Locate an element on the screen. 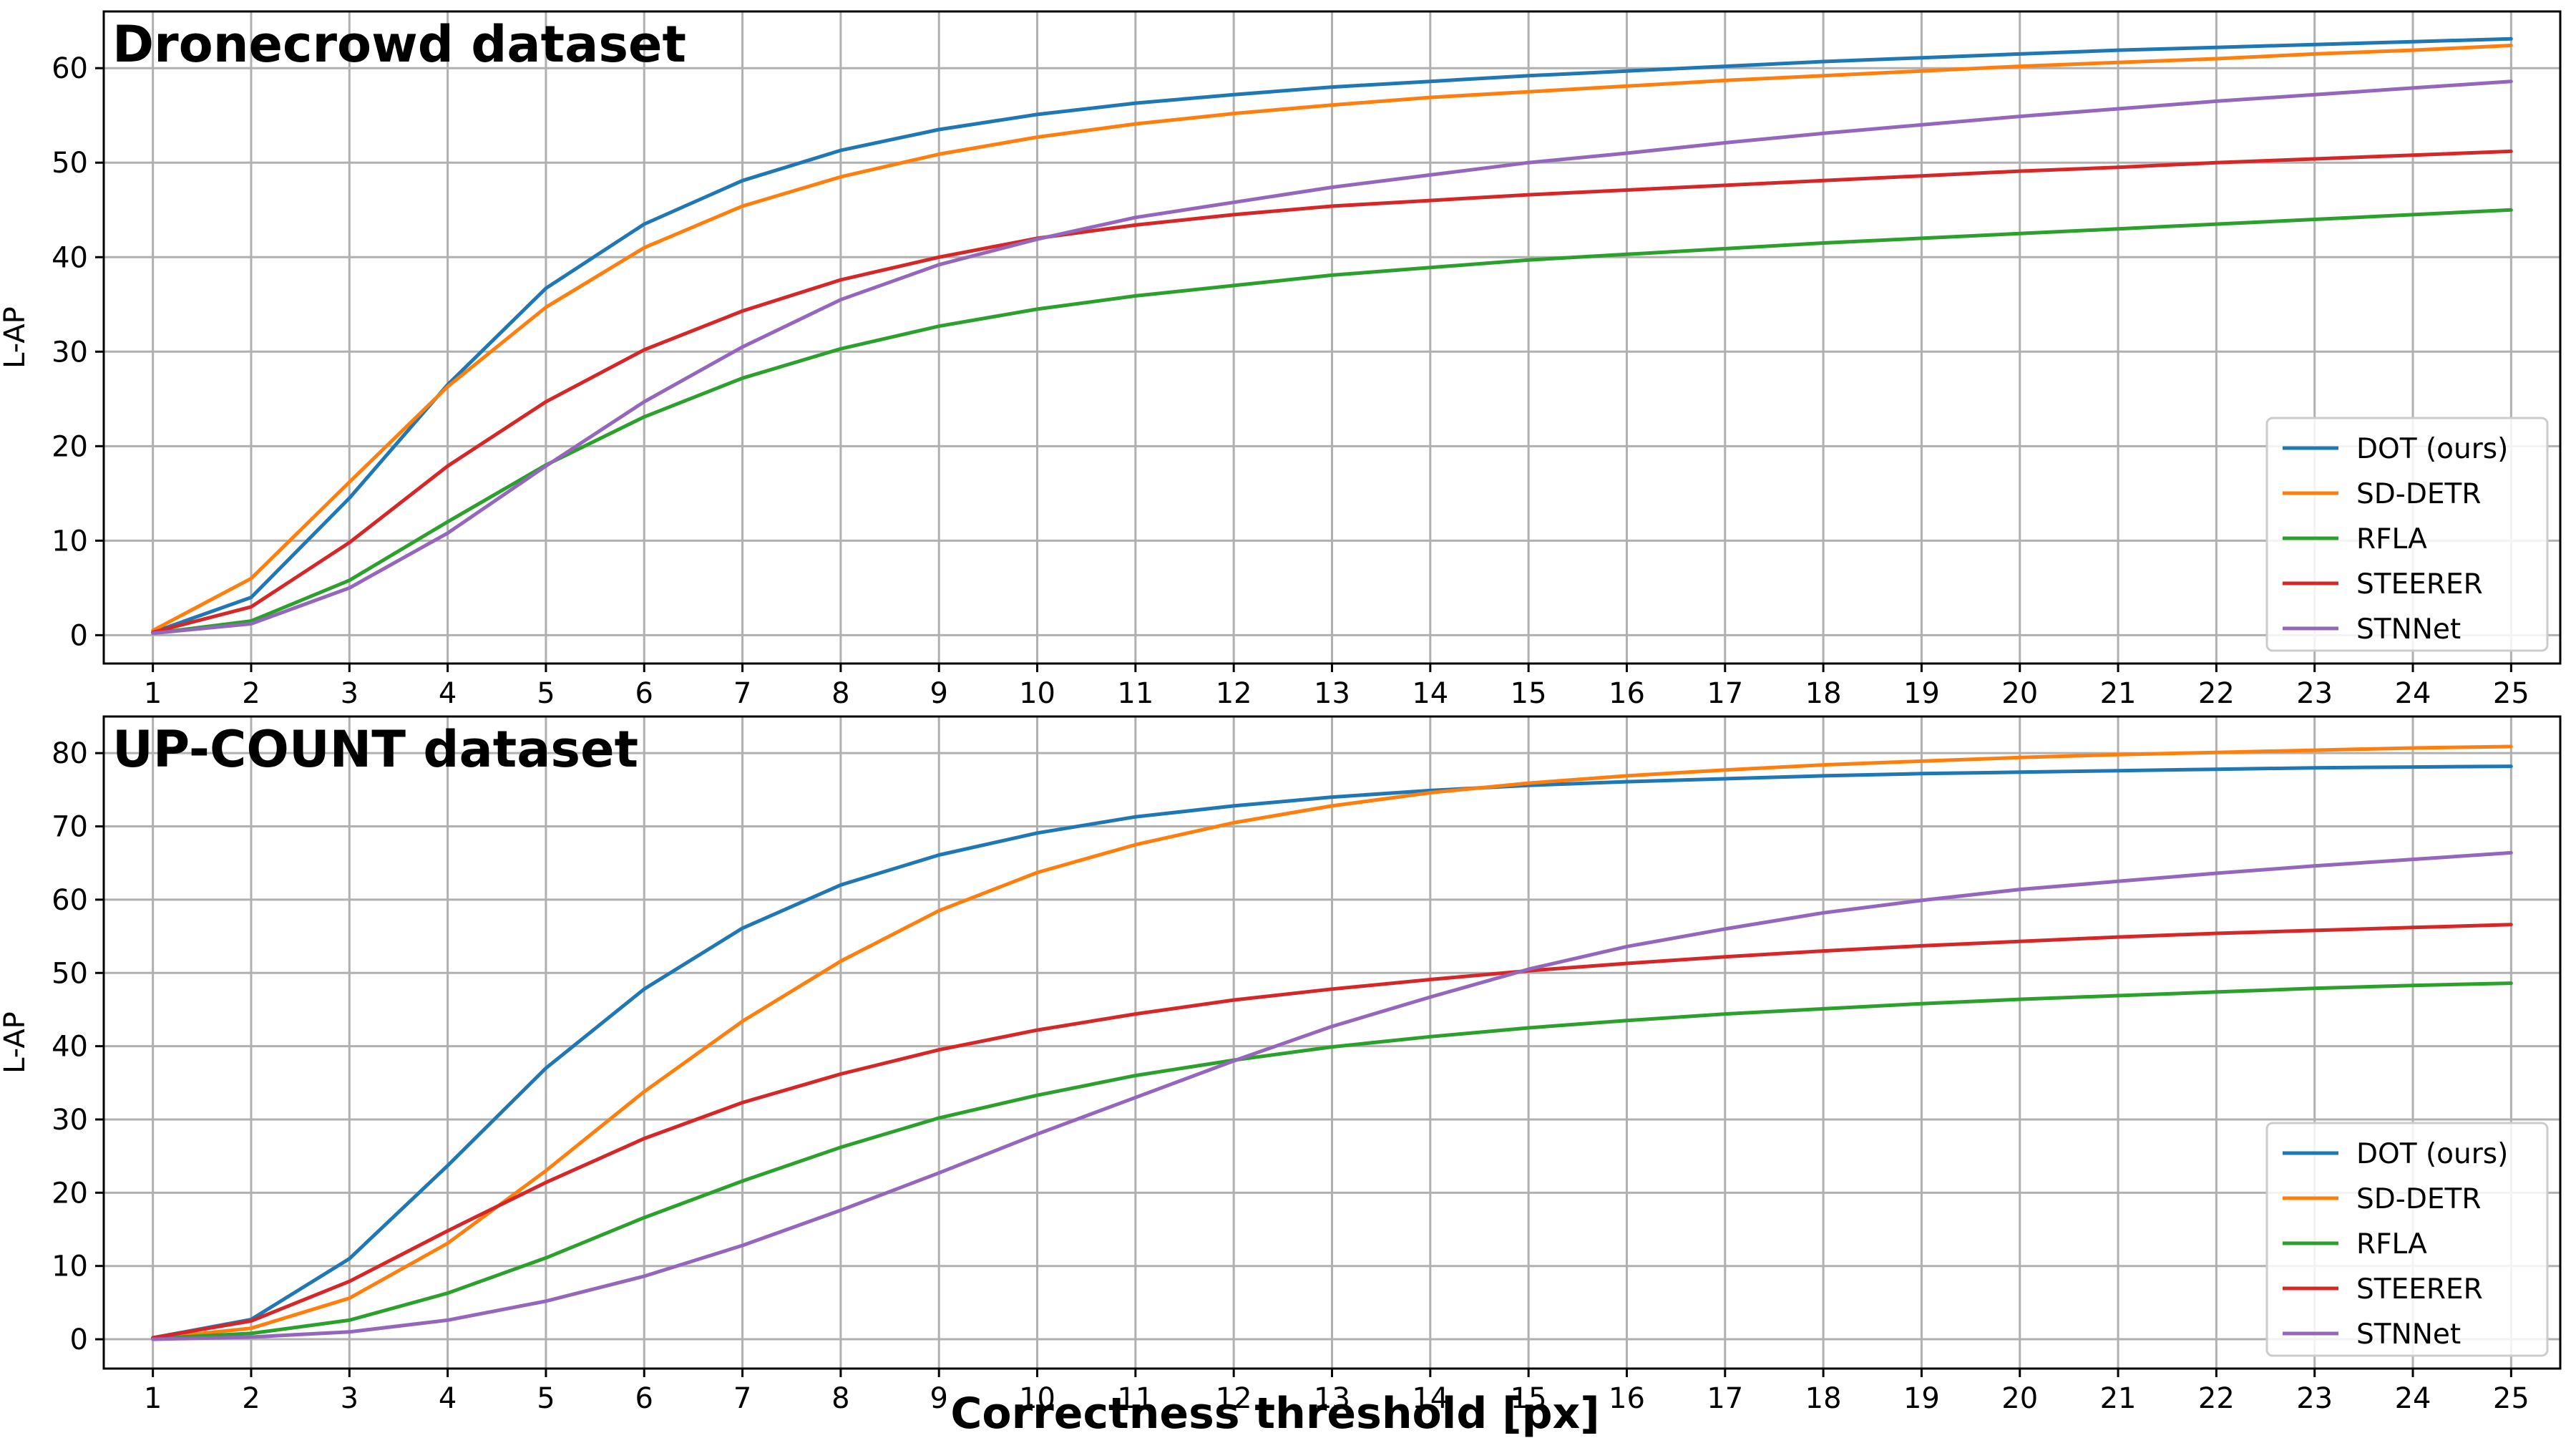 This screenshot has height=1443, width=2576. y-ticks: 0 10 20 30 40 50 60 is located at coordinates (78, 352).